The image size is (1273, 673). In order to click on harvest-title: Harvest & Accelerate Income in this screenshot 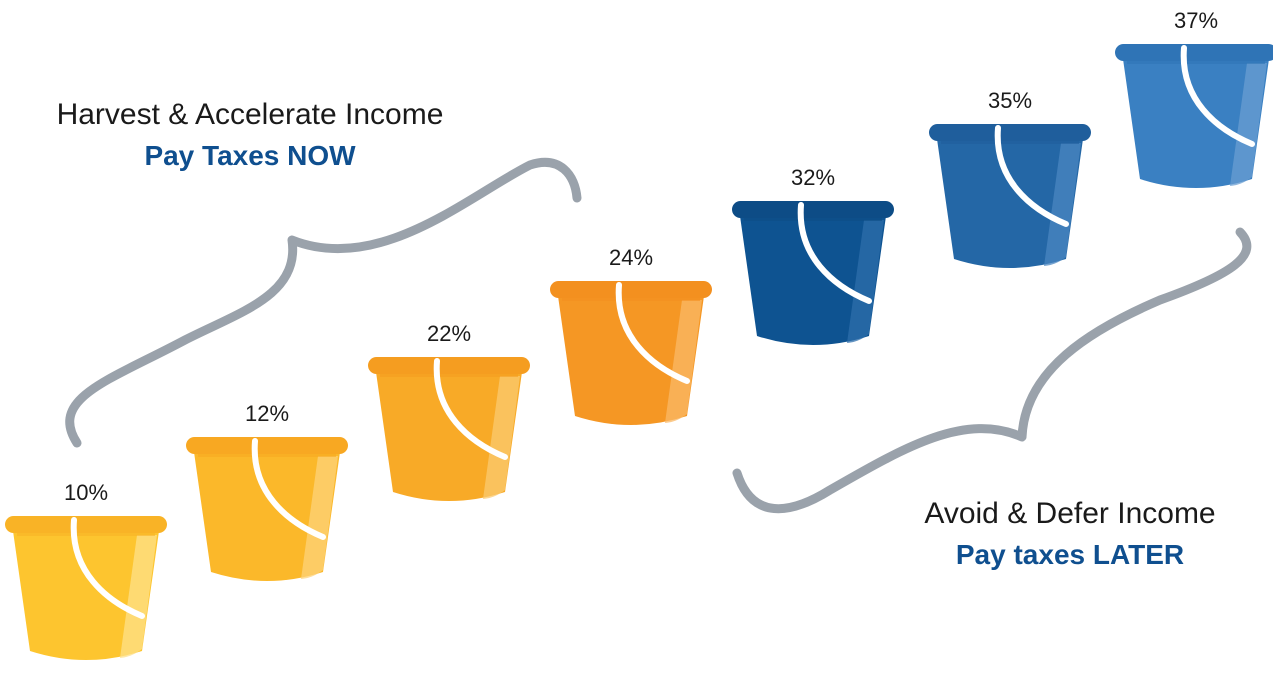, I will do `click(250, 114)`.